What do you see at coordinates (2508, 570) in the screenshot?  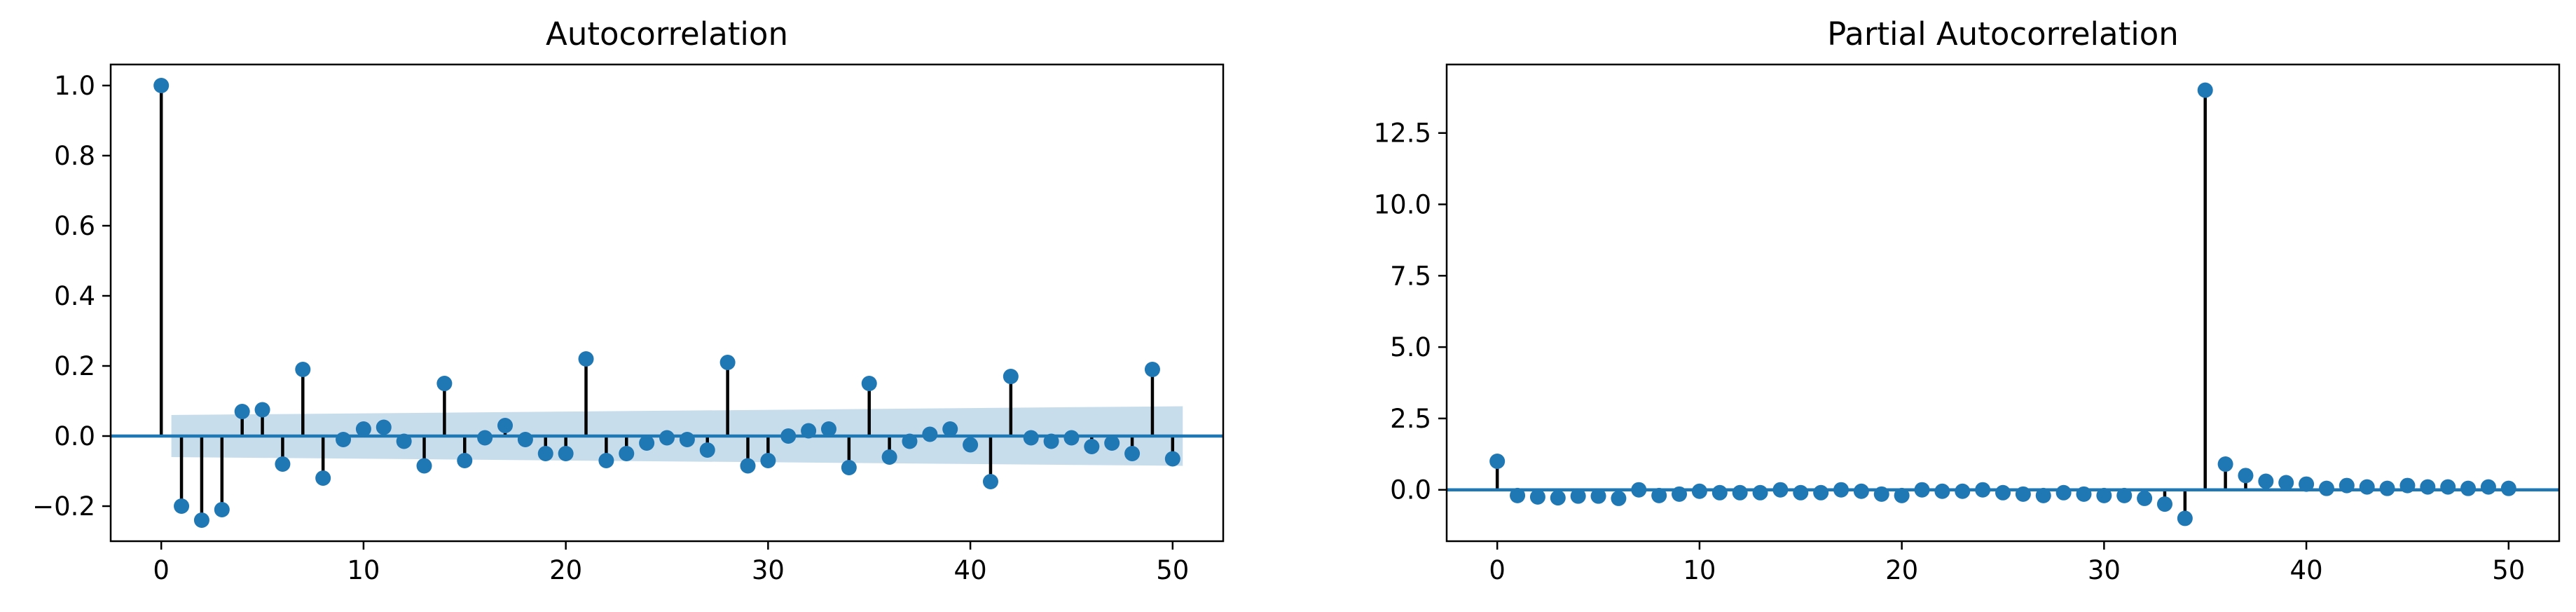 I see `pacf-x-tick-label: 50` at bounding box center [2508, 570].